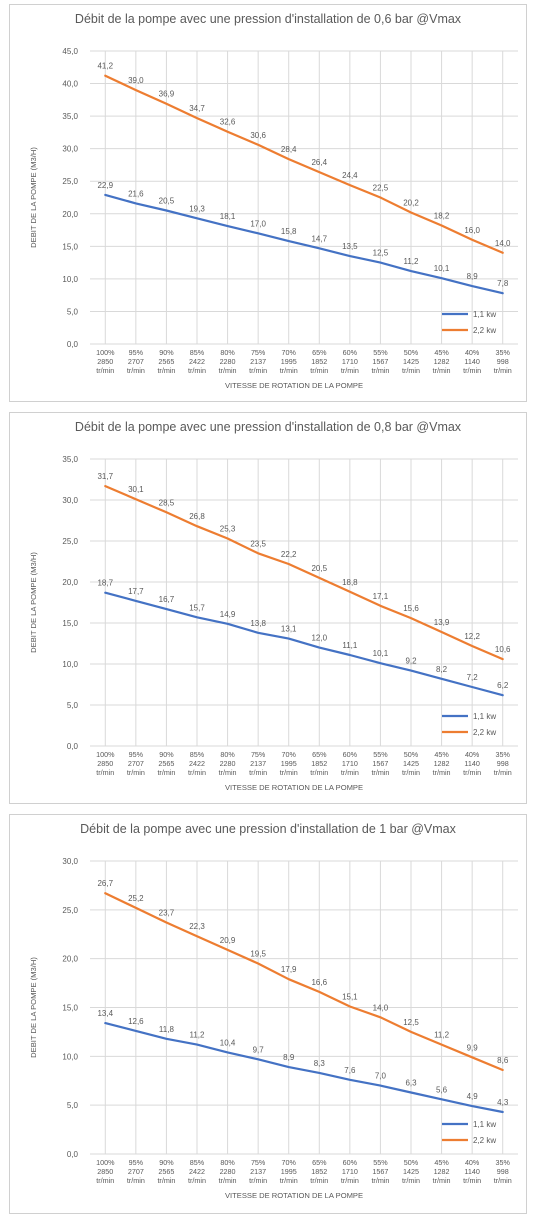  Describe the element at coordinates (484, 330) in the screenshot. I see `legend-label-2: 2,2 kw` at that location.